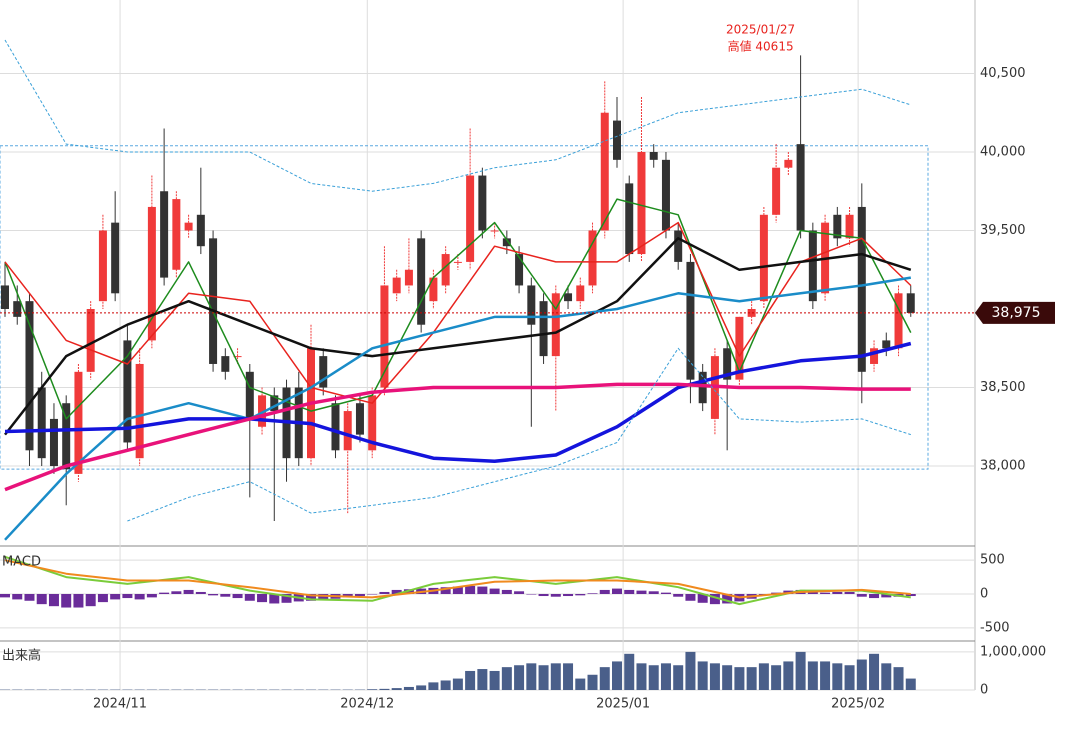 This screenshot has width=1065, height=732. Describe the element at coordinates (1016, 313) in the screenshot. I see `last-price-label: 38,975` at that location.